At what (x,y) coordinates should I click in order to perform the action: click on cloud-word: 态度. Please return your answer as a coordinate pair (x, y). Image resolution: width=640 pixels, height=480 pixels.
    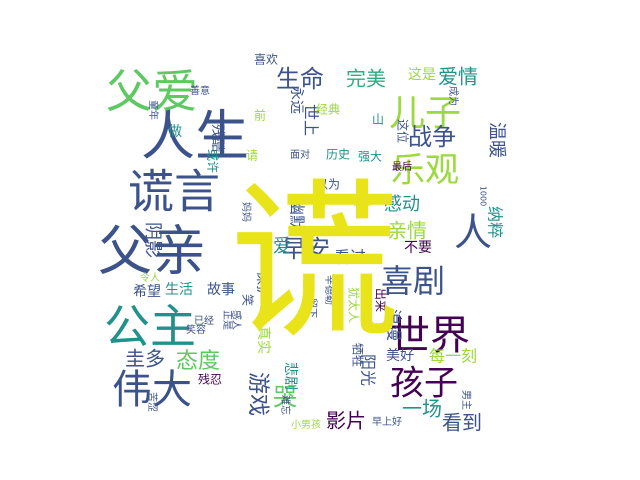
    Looking at the image, I should click on (198, 361).